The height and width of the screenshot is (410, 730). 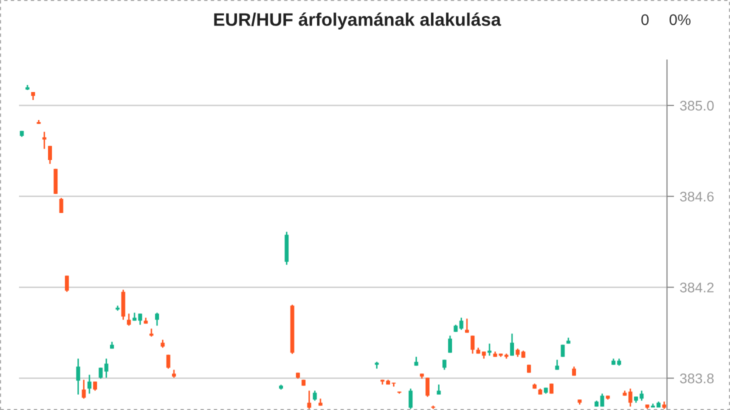 I want to click on text: 0, so click(x=645, y=20).